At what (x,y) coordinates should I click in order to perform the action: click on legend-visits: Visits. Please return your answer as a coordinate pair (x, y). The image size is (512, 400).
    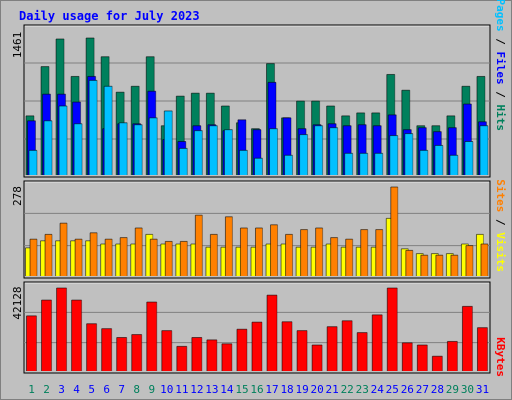
    Looking at the image, I should click on (500, 252).